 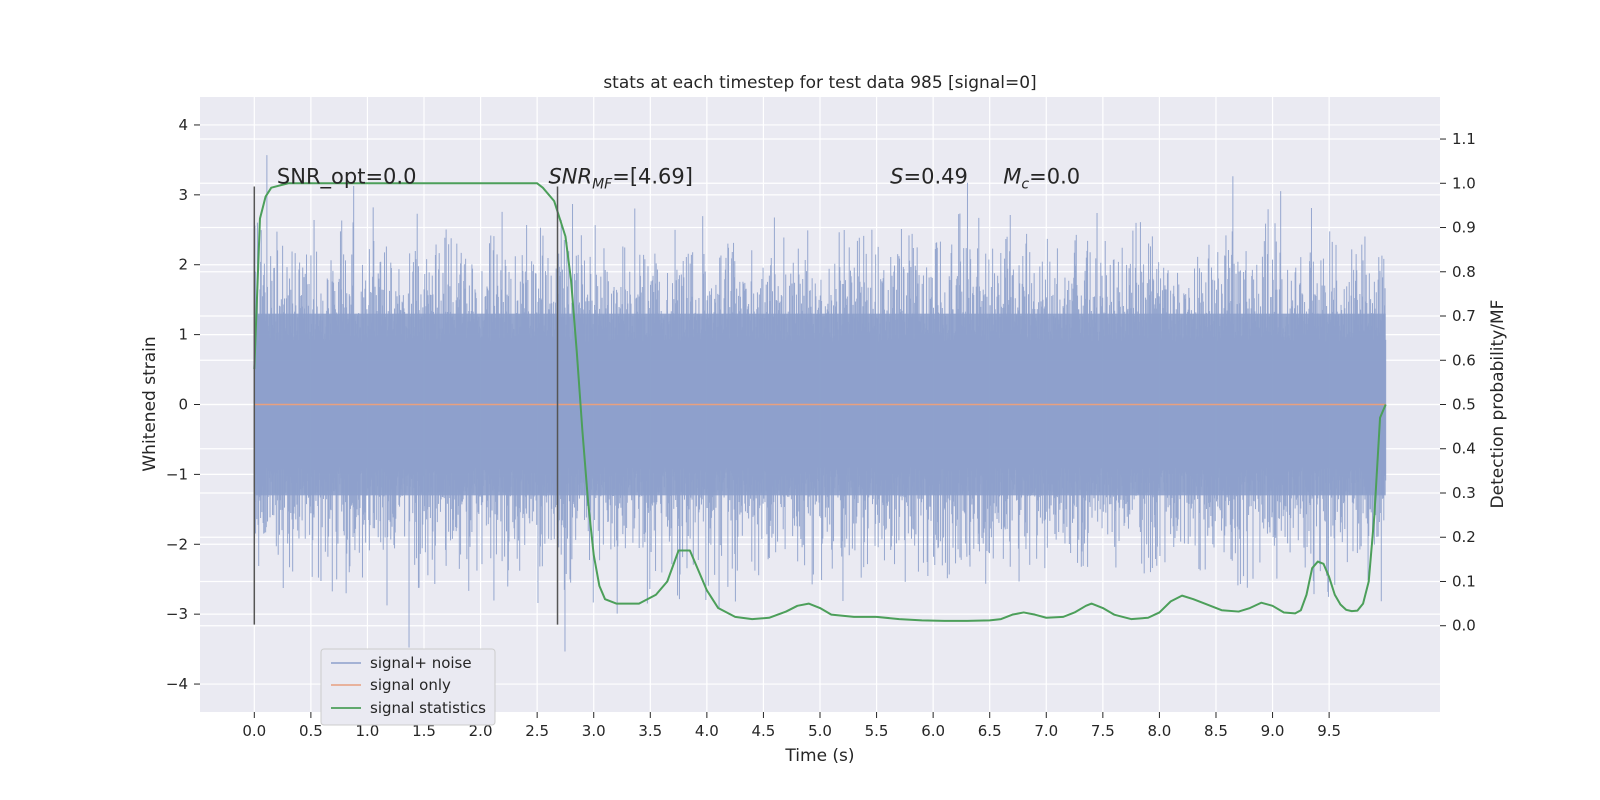 I want to click on x-tick-label: 2.0, so click(x=481, y=731).